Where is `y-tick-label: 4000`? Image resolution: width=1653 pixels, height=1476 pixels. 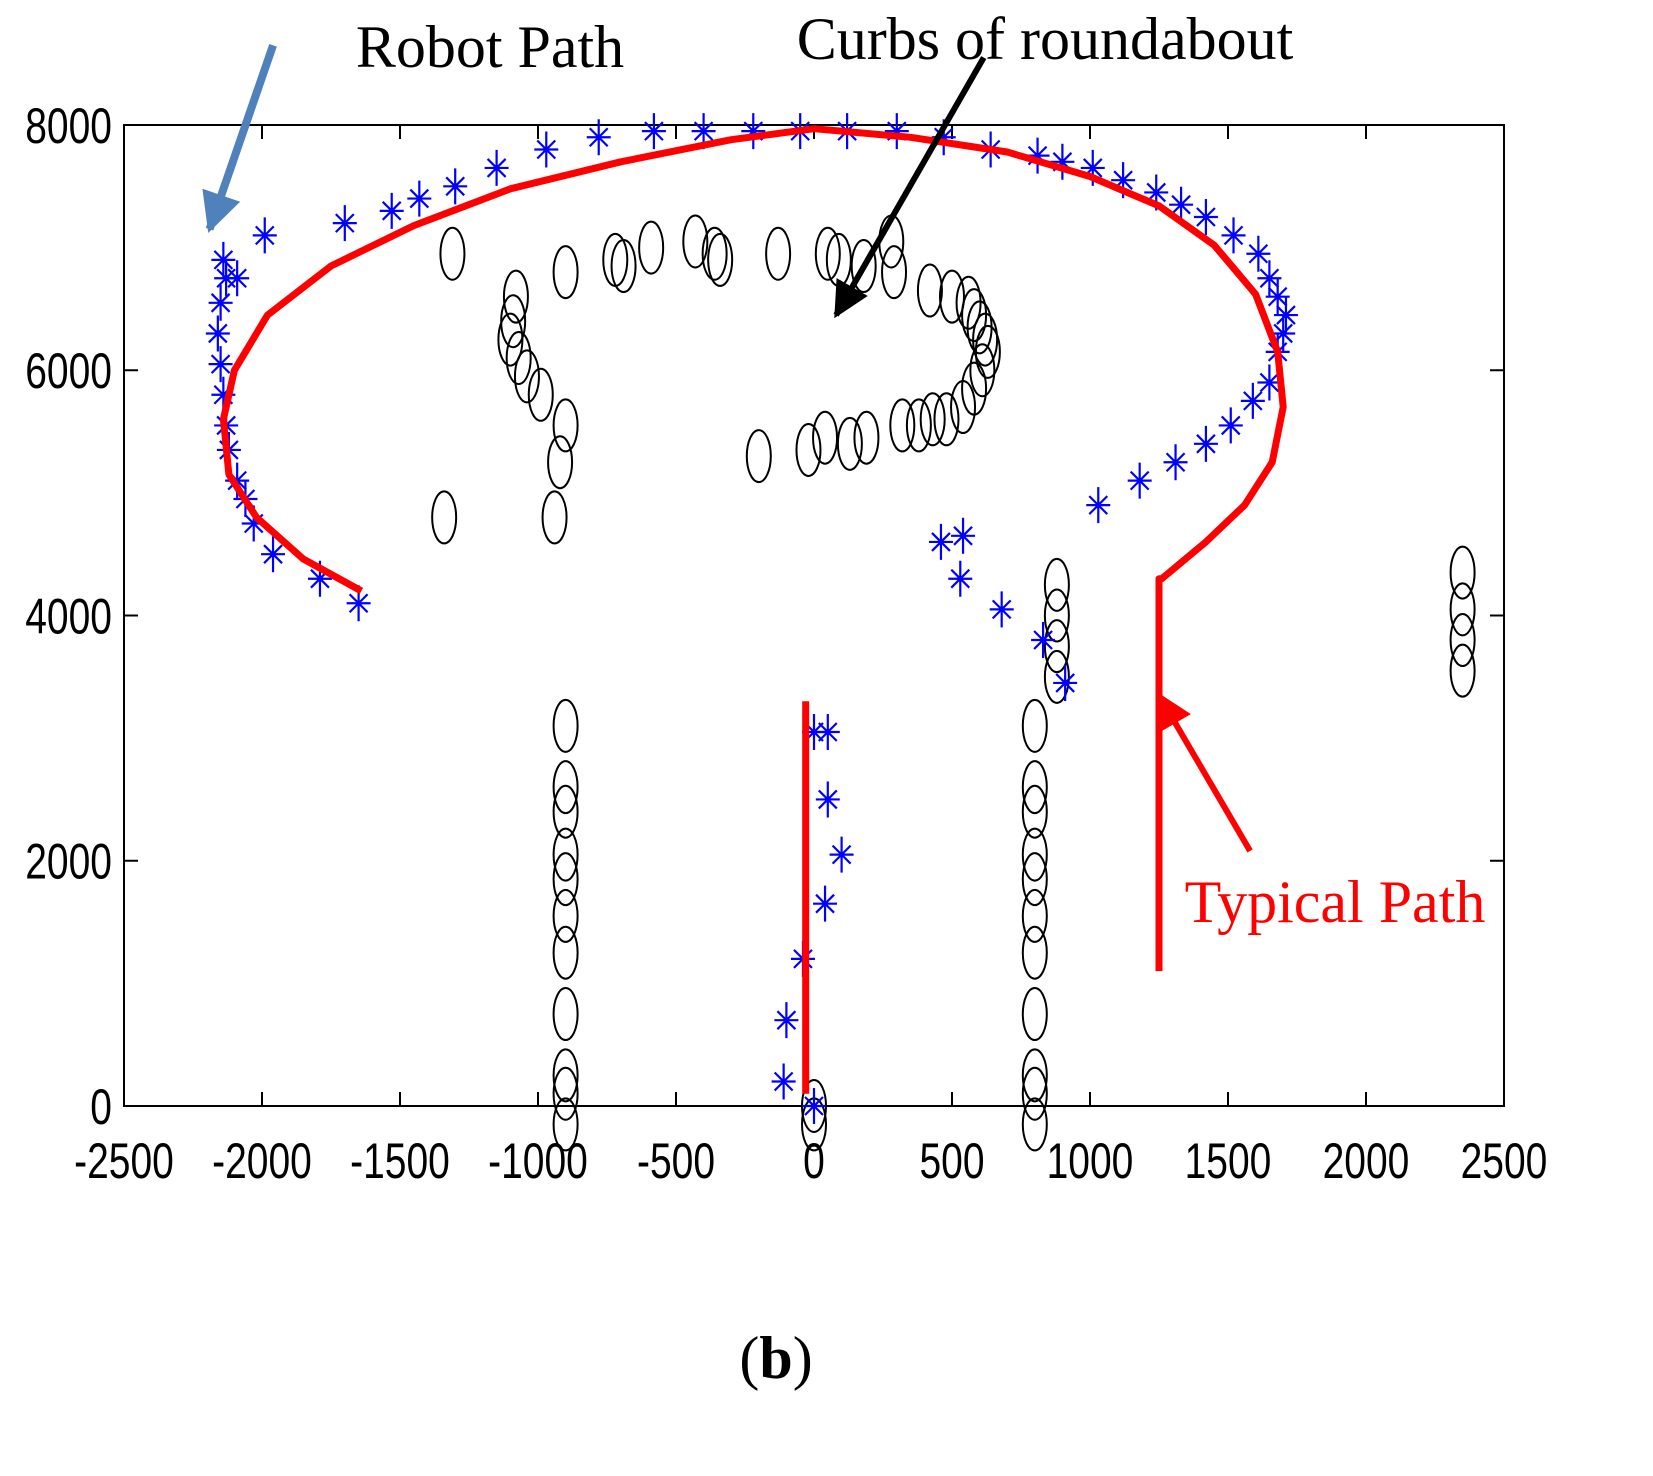
y-tick-label: 4000 is located at coordinates (68, 616).